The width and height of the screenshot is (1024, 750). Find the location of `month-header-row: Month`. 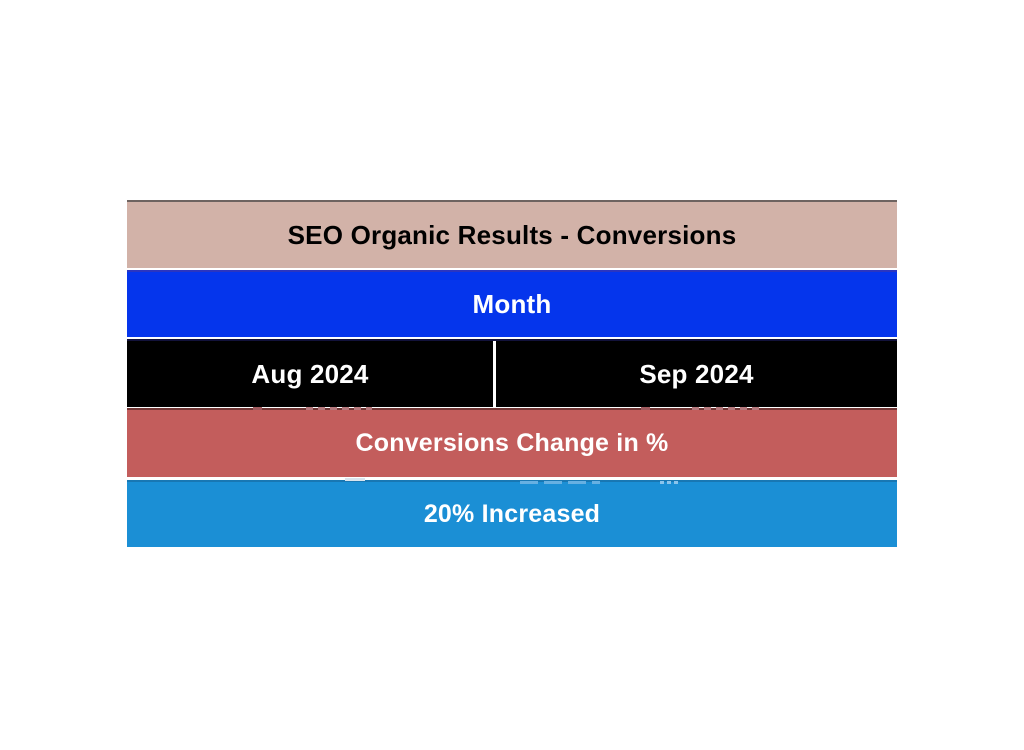

month-header-row: Month is located at coordinates (512, 303).